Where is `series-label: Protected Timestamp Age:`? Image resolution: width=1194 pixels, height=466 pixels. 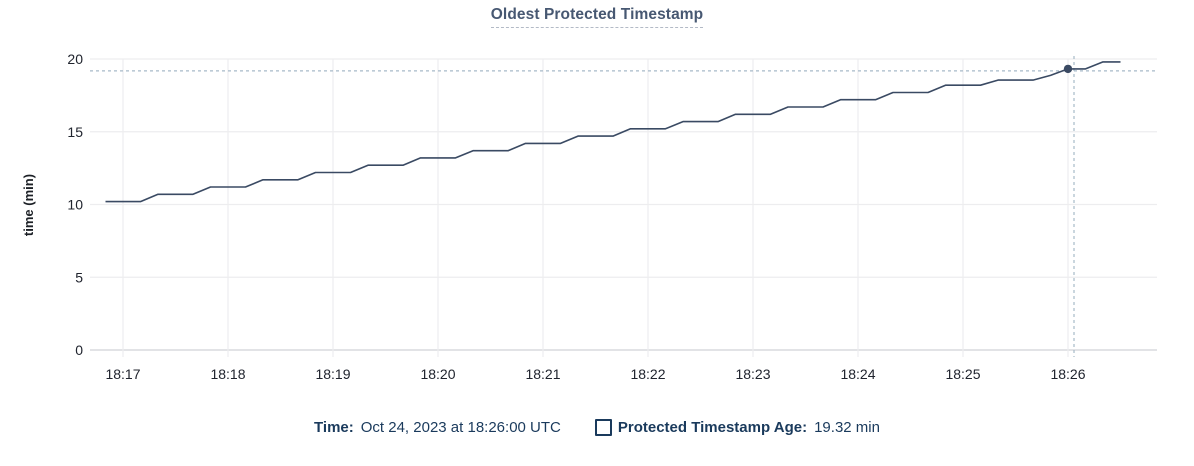 series-label: Protected Timestamp Age: is located at coordinates (712, 427).